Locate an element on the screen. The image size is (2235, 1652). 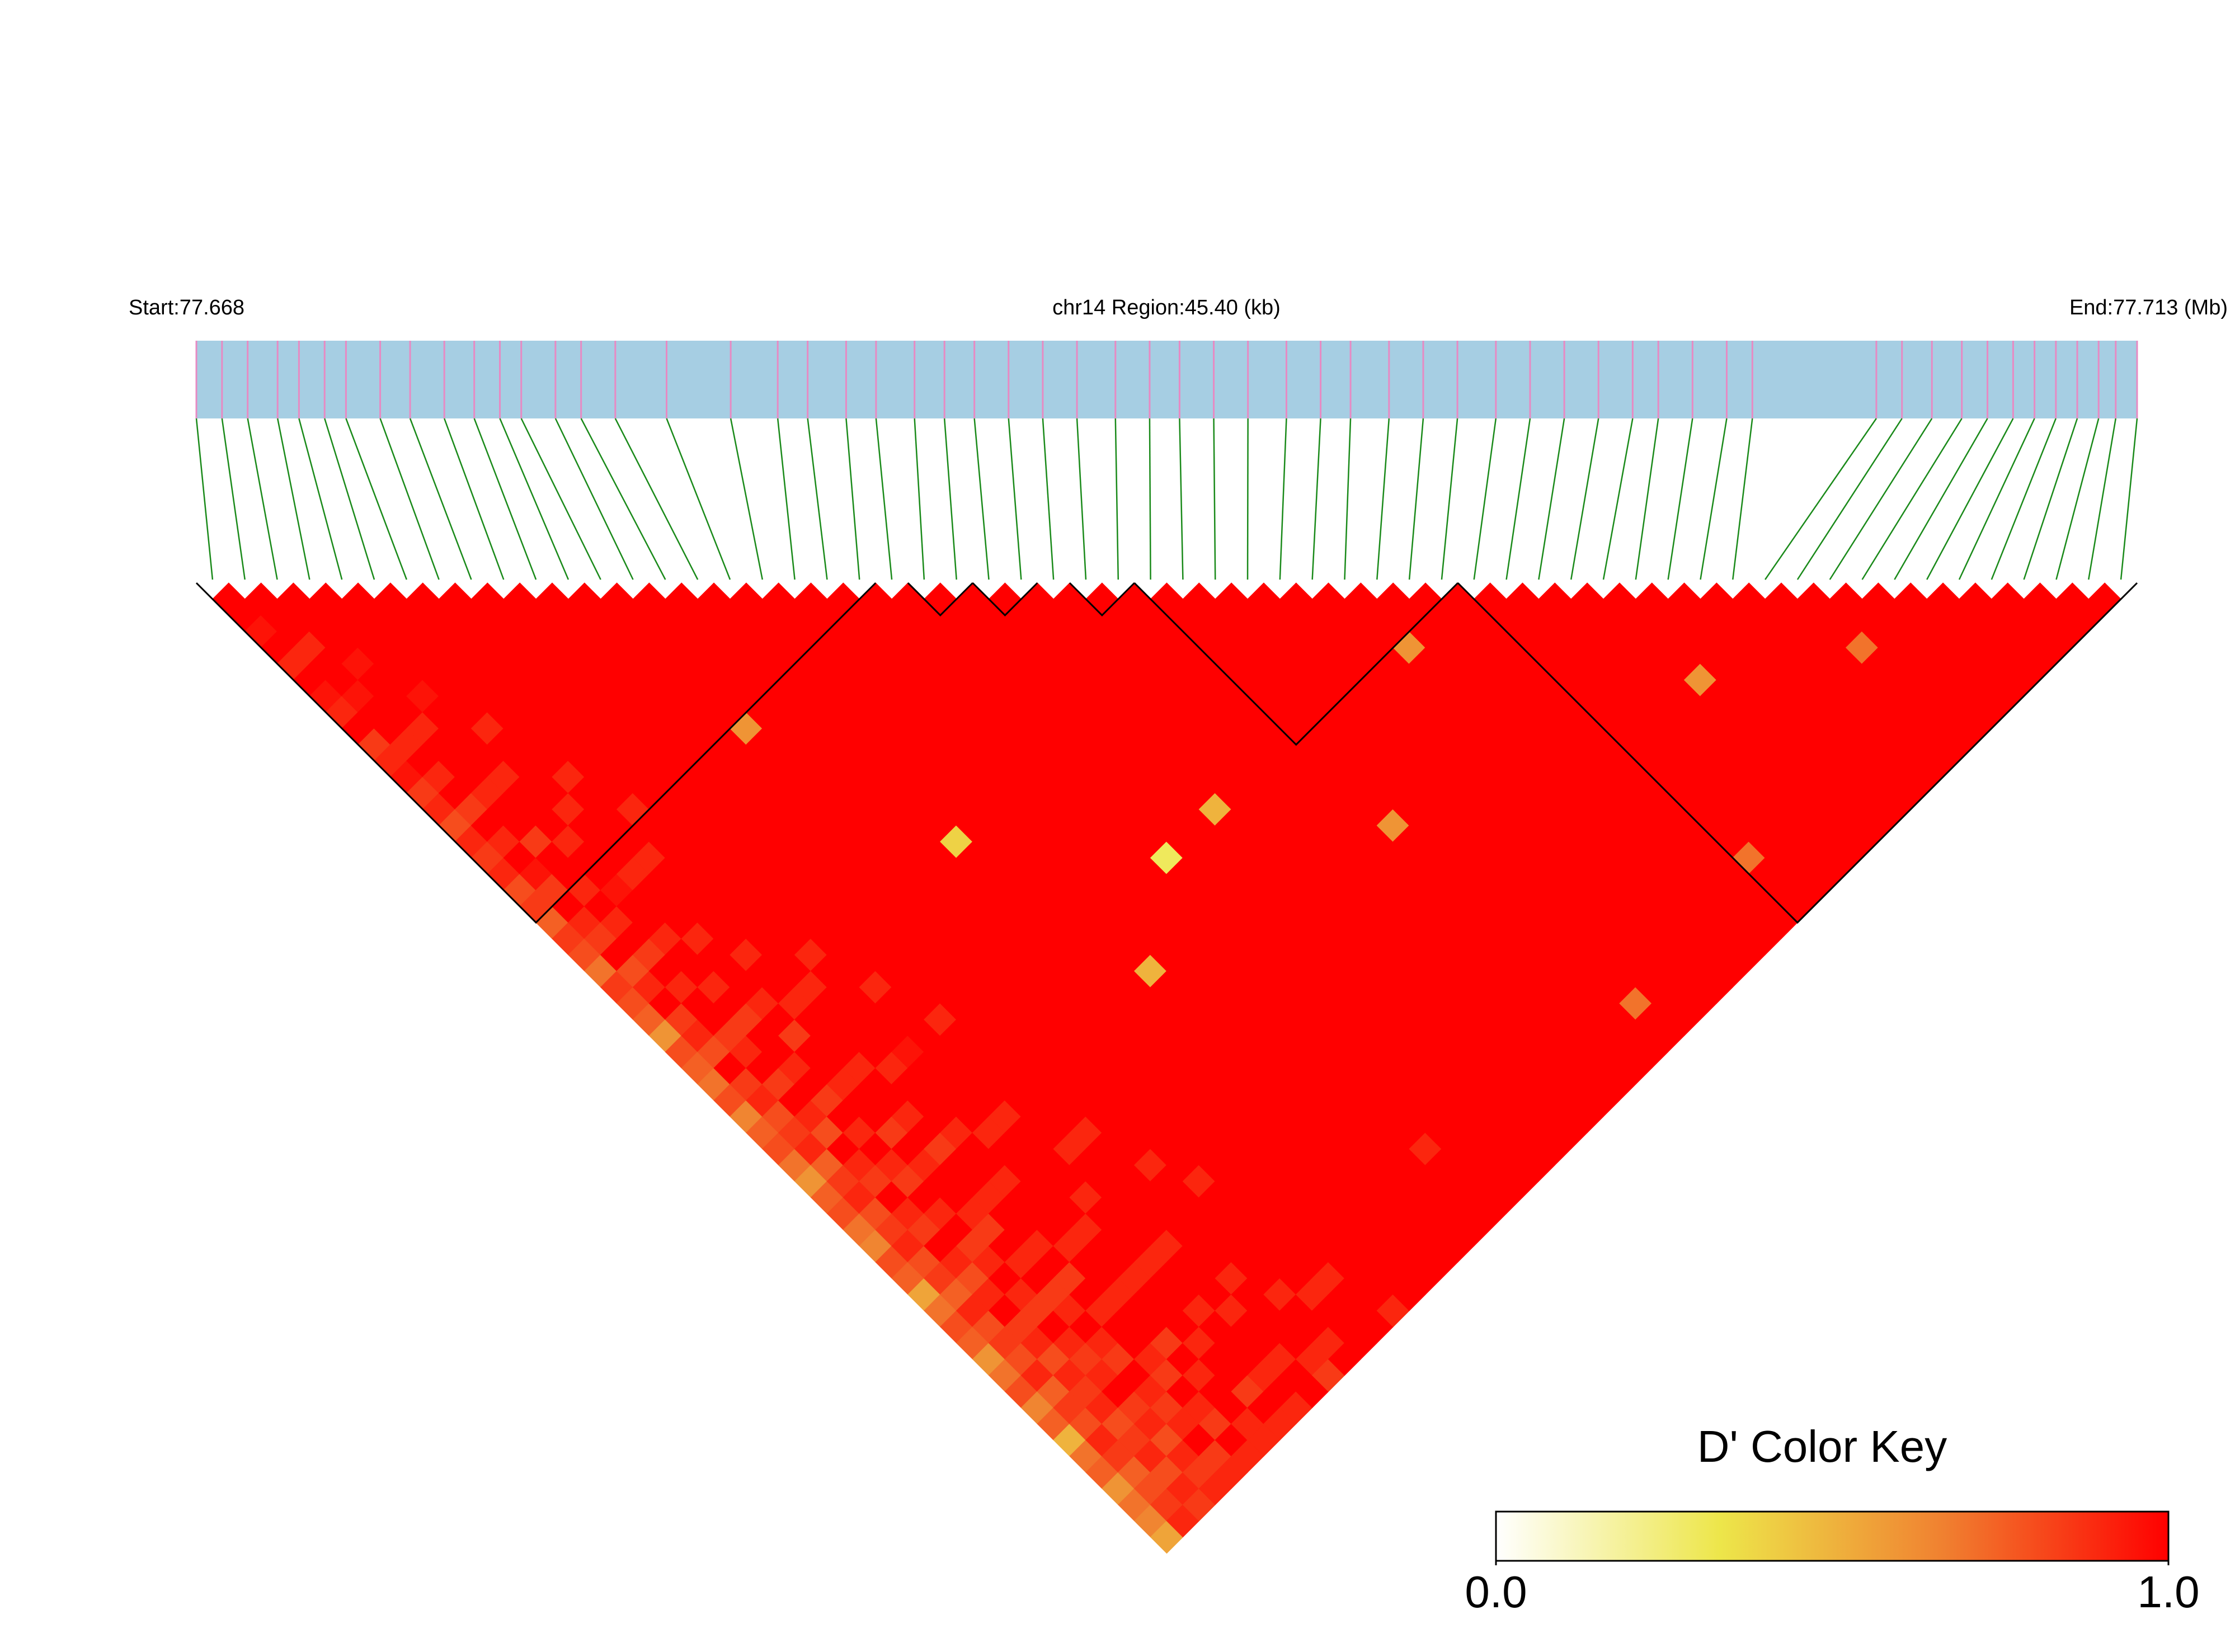
region-label: chr14 Region:45.40 (kb) is located at coordinates (1166, 308).